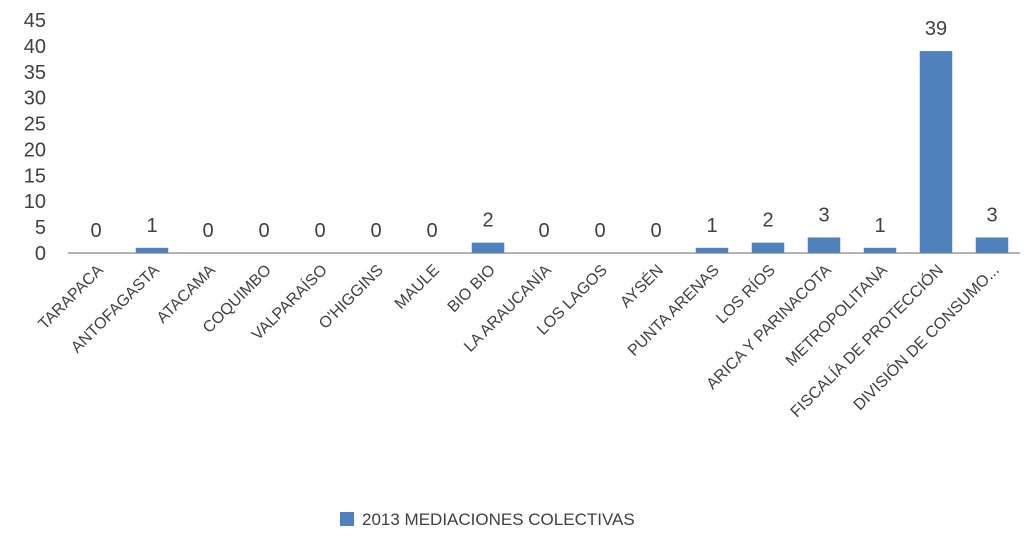 Image resolution: width=1024 pixels, height=548 pixels. What do you see at coordinates (35, 99) in the screenshot?
I see `y-tick-label: 30` at bounding box center [35, 99].